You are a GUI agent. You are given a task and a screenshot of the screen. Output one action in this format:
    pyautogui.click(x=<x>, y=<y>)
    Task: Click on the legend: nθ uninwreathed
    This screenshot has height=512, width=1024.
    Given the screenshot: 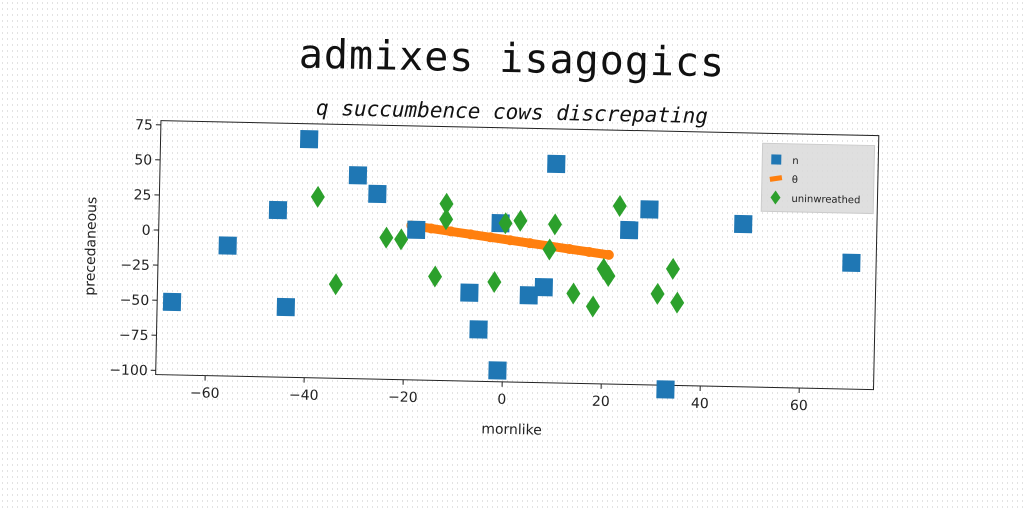 What is the action you would take?
    pyautogui.click(x=817, y=178)
    